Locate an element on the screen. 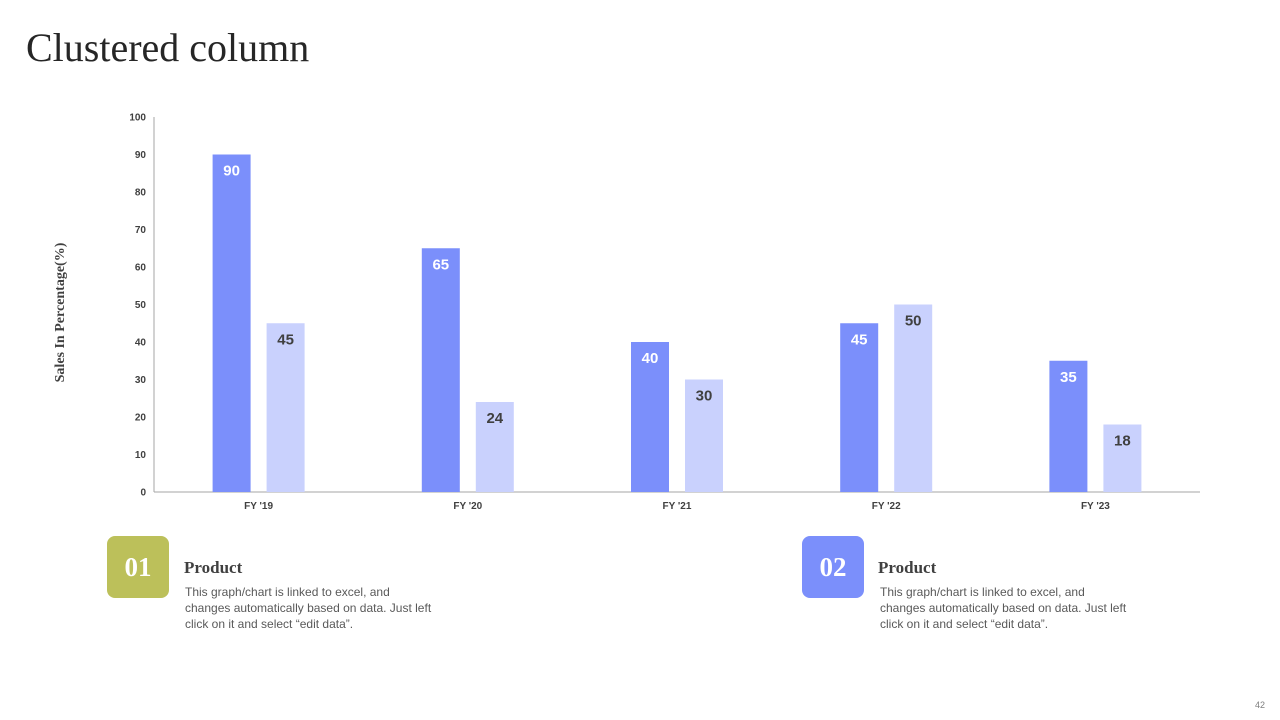  note-number-2: 02 is located at coordinates (833, 566).